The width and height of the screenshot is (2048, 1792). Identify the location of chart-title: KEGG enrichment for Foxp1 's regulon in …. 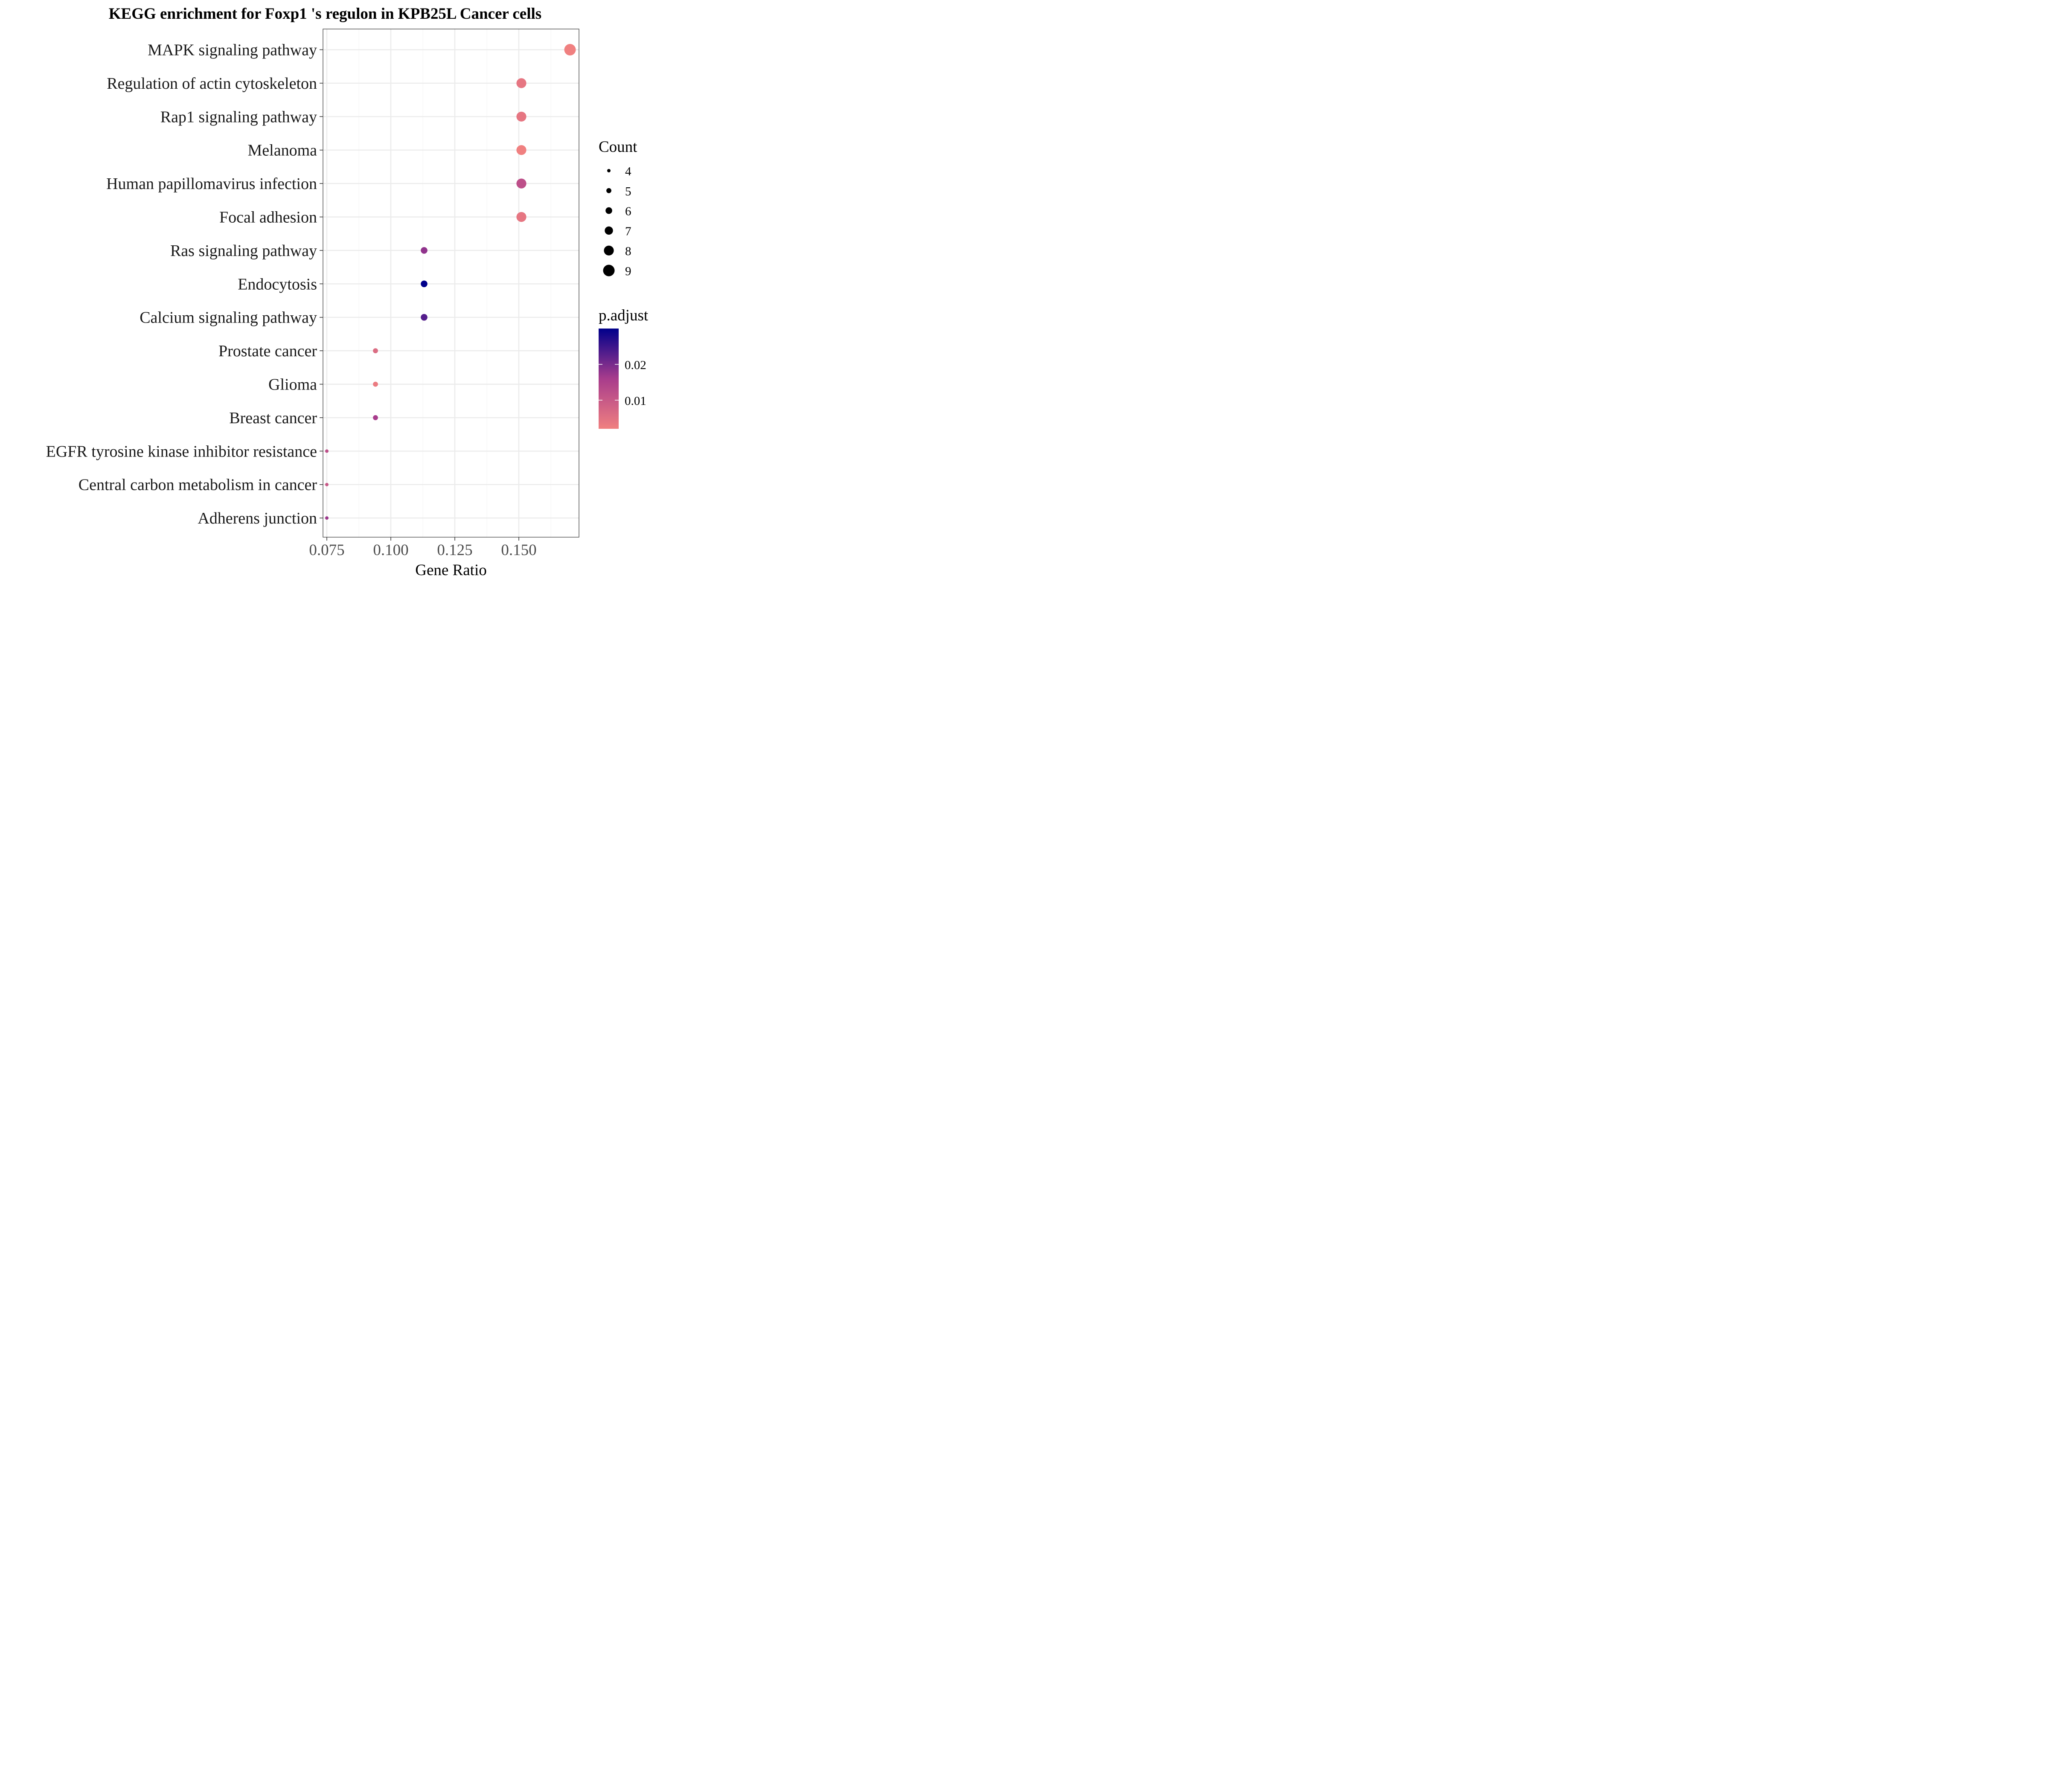
(325, 14).